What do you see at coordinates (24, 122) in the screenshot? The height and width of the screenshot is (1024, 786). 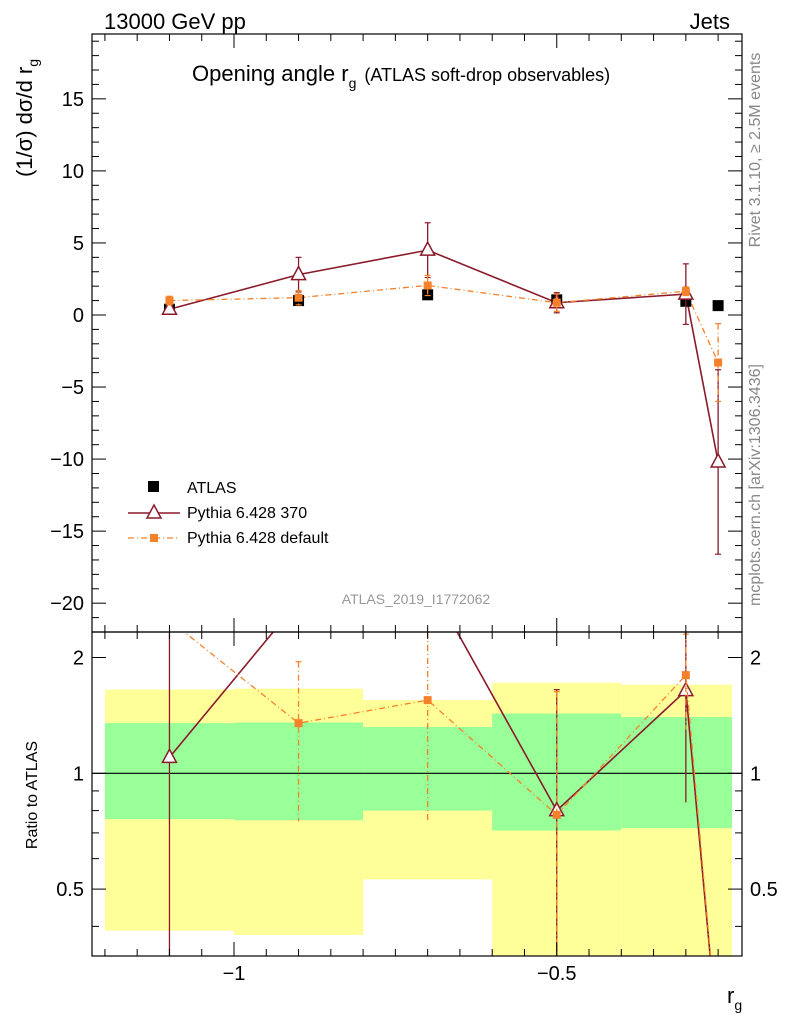 I see `main-ylabel-text: (1/σ) dσ/d r` at bounding box center [24, 122].